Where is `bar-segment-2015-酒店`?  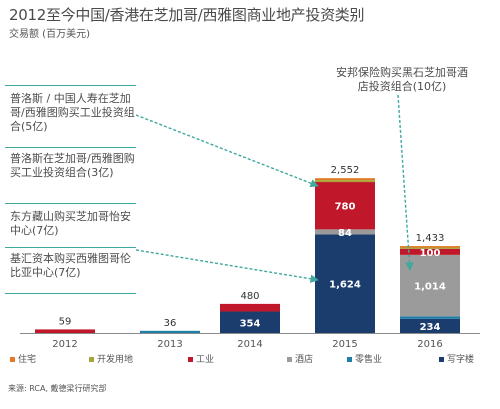 bar-segment-2015-酒店 is located at coordinates (345, 232).